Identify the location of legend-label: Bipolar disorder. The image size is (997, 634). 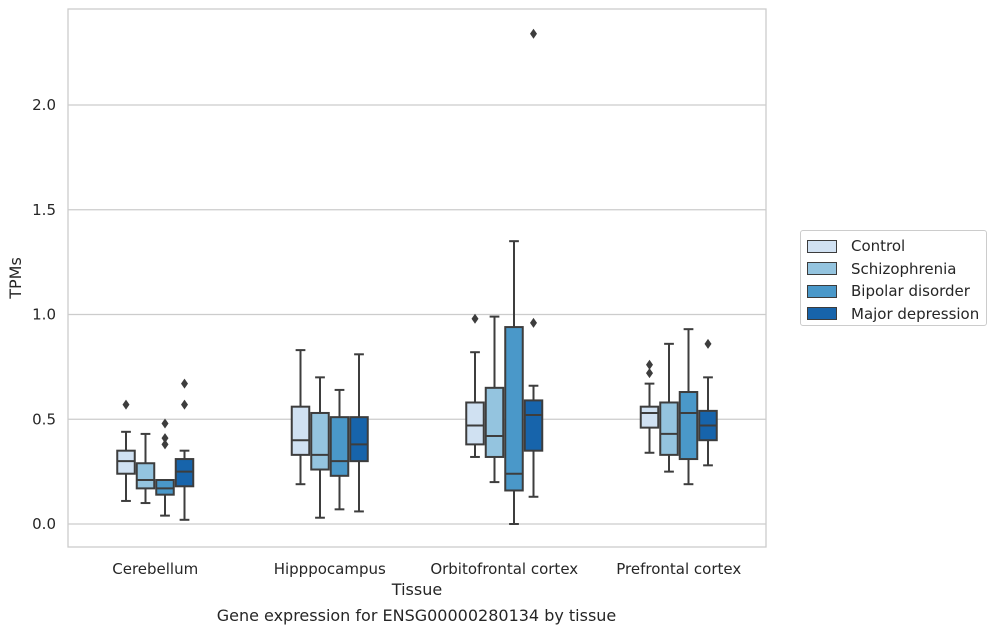
(910, 291).